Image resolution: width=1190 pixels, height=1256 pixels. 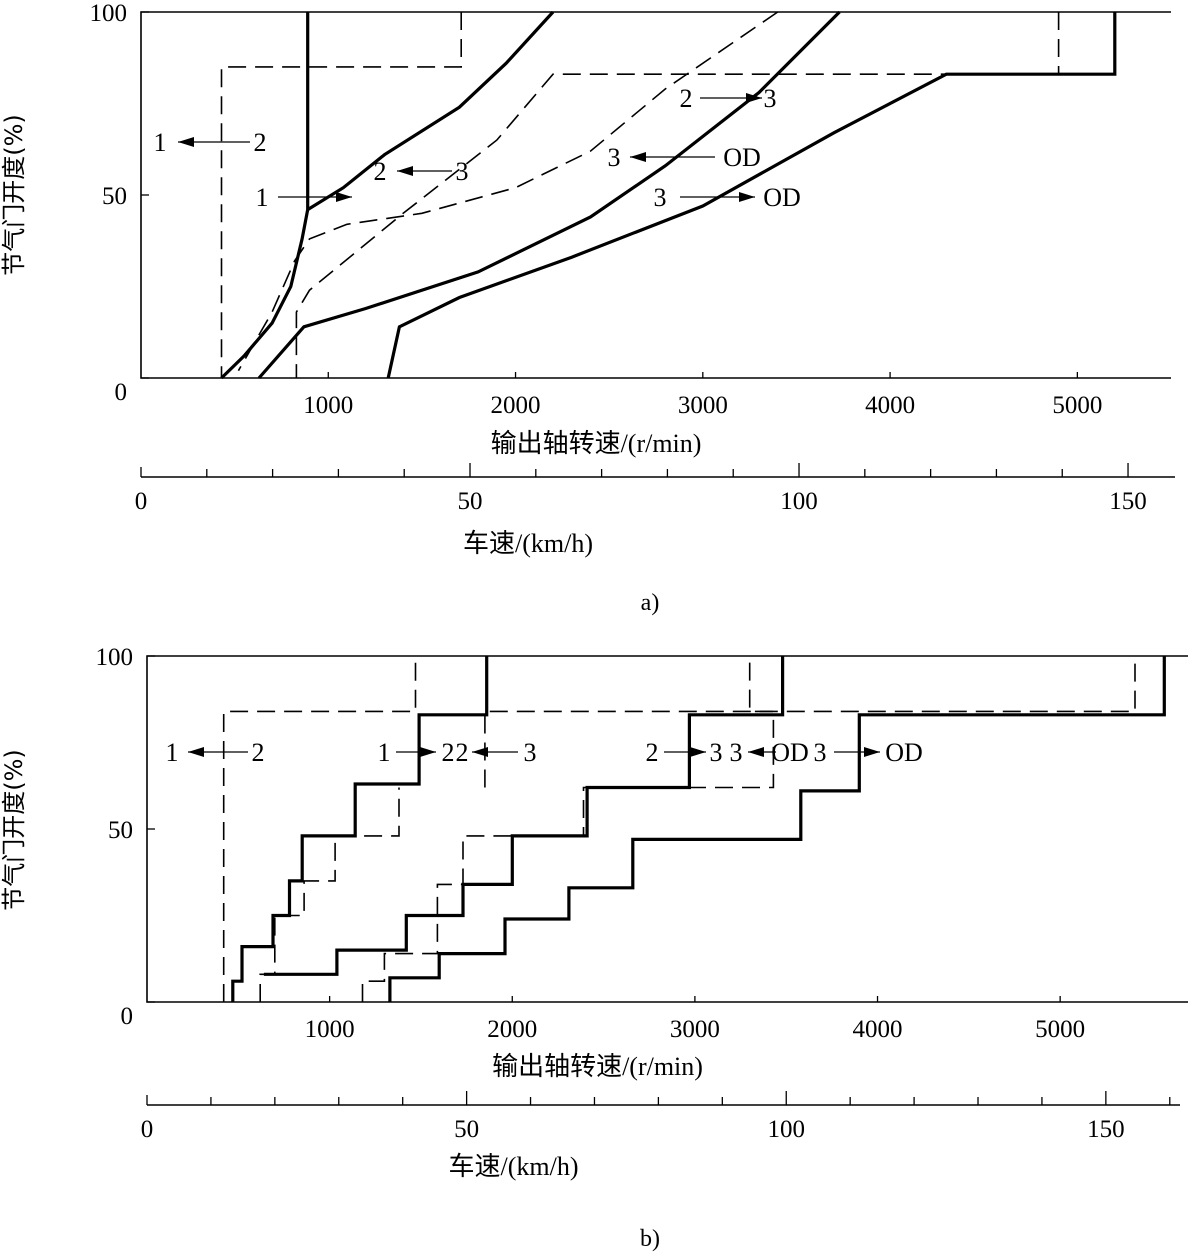 What do you see at coordinates (650, 1239) in the screenshot?
I see `panel-subtitle: b)` at bounding box center [650, 1239].